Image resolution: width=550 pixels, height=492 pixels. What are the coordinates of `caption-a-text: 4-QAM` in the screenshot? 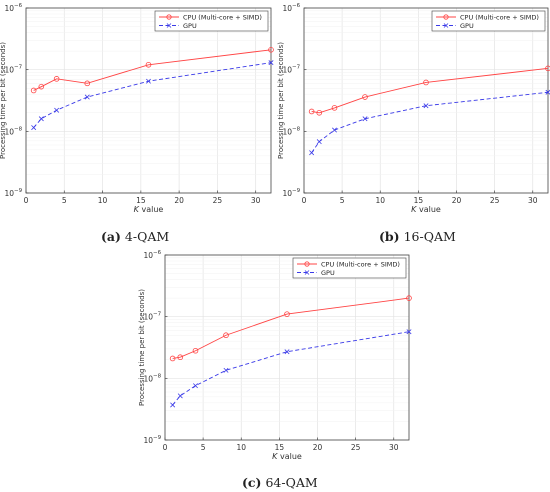 It's located at (147, 236).